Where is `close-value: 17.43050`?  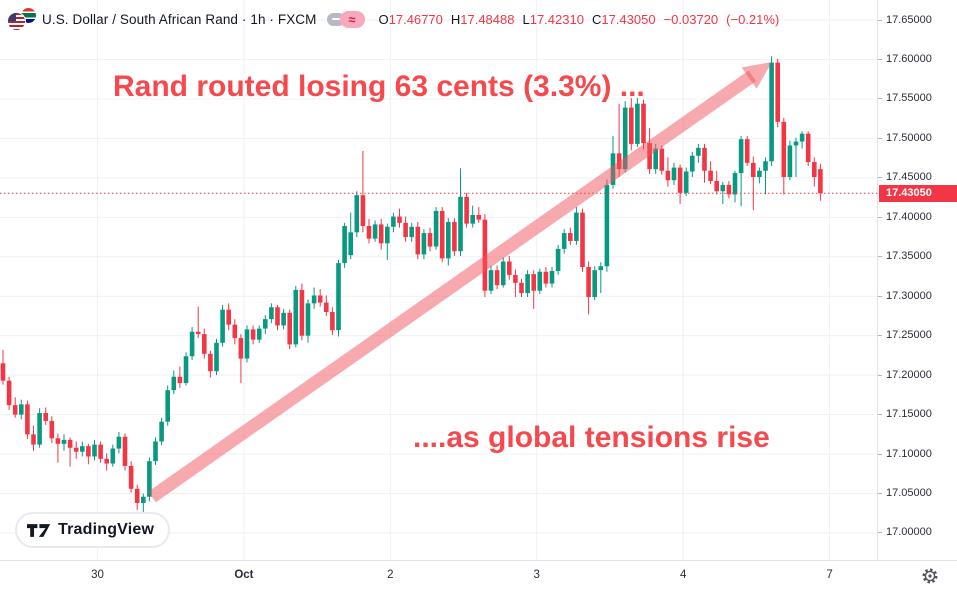
close-value: 17.43050 is located at coordinates (628, 19).